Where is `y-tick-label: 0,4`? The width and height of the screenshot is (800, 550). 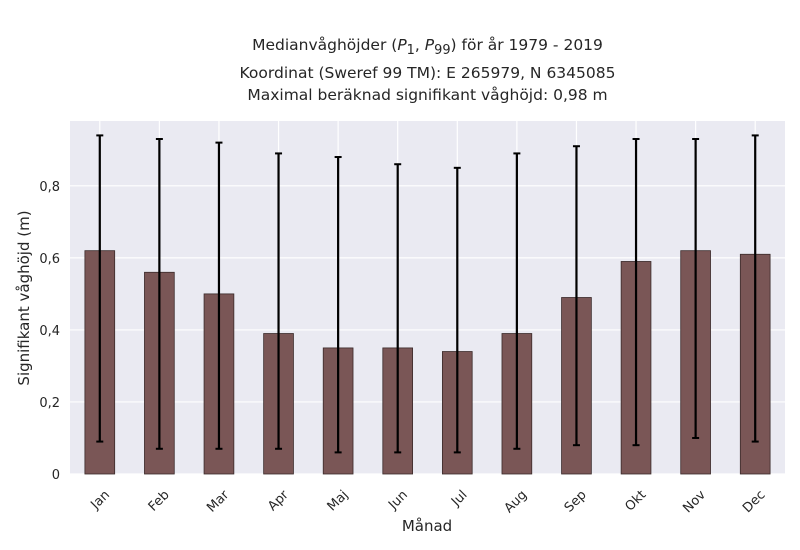 y-tick-label: 0,4 is located at coordinates (49, 331).